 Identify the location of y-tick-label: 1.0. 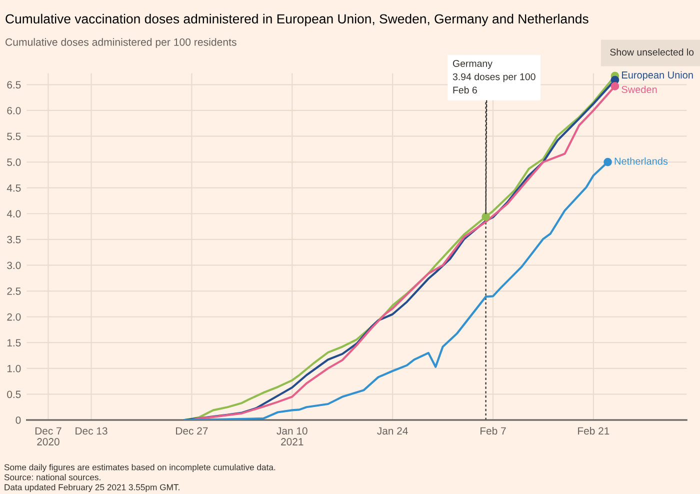
(14, 368).